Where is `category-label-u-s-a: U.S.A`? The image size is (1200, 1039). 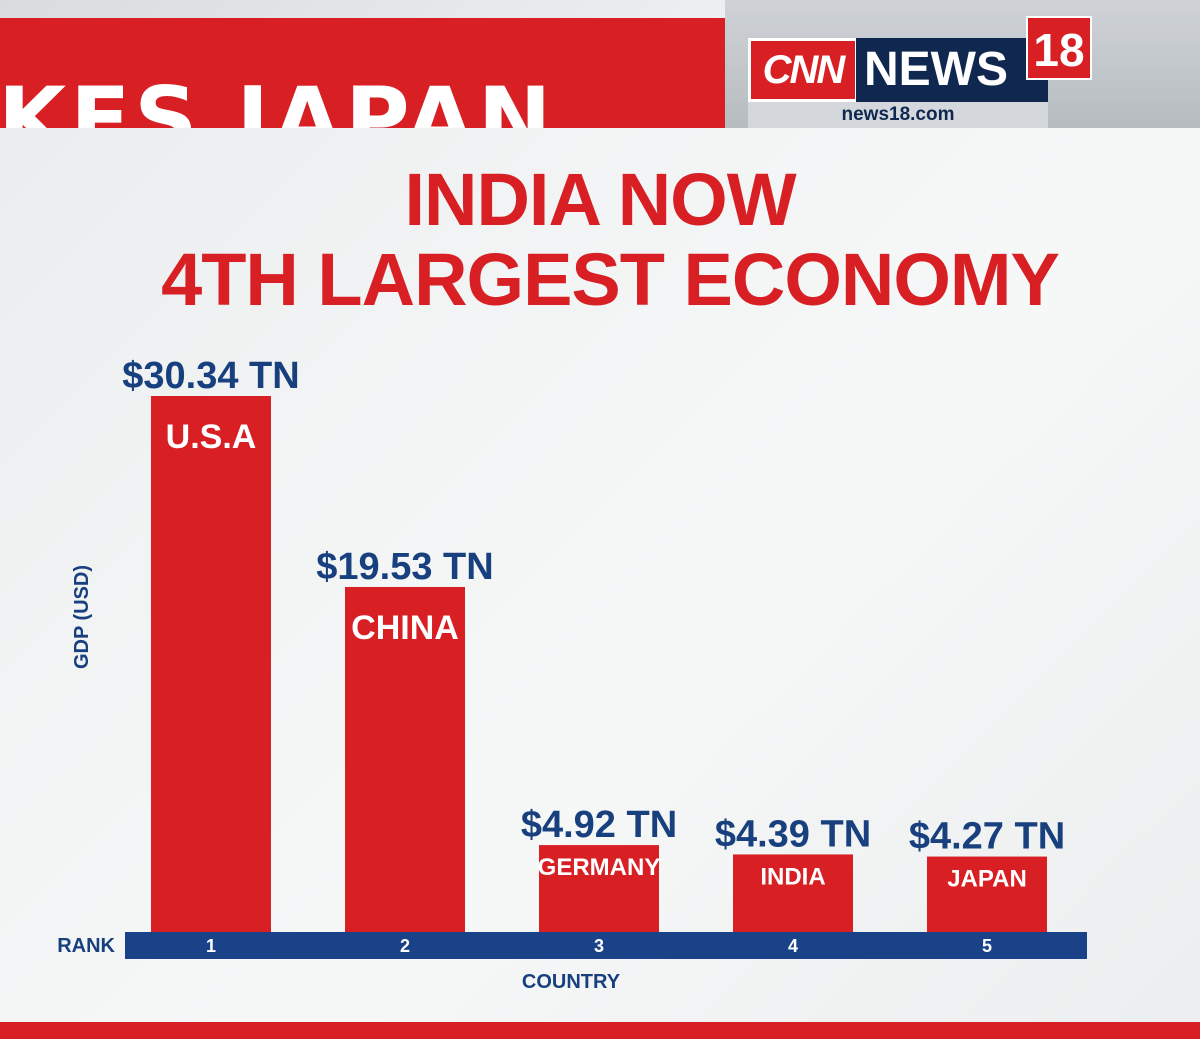
category-label-u-s-a: U.S.A is located at coordinates (211, 437).